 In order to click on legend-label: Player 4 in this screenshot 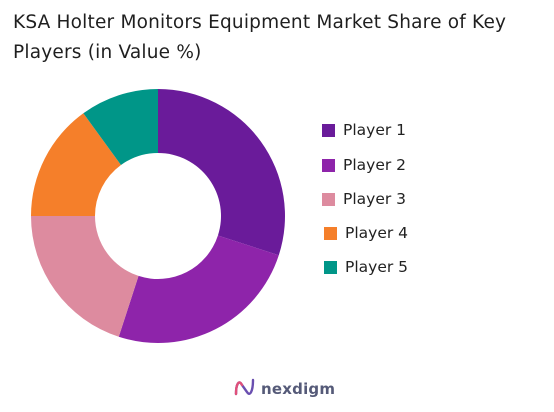, I will do `click(377, 233)`.